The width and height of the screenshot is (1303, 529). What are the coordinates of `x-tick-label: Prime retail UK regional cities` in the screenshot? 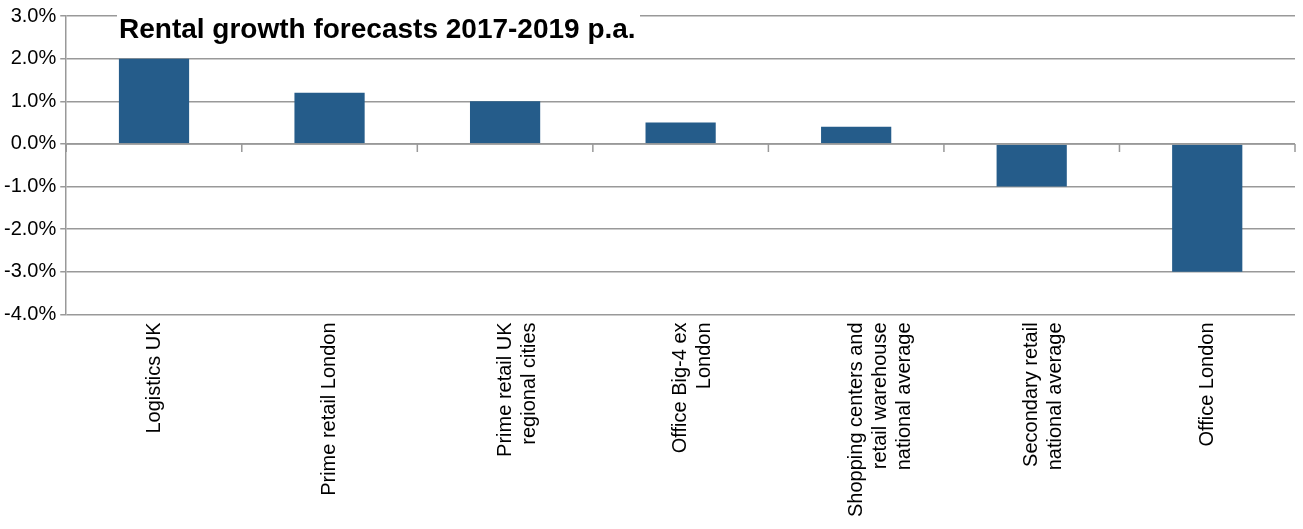 It's located at (515, 389).